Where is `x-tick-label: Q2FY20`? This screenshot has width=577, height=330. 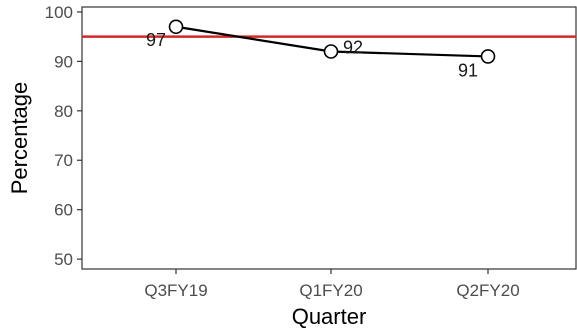 x-tick-label: Q2FY20 is located at coordinates (487, 290).